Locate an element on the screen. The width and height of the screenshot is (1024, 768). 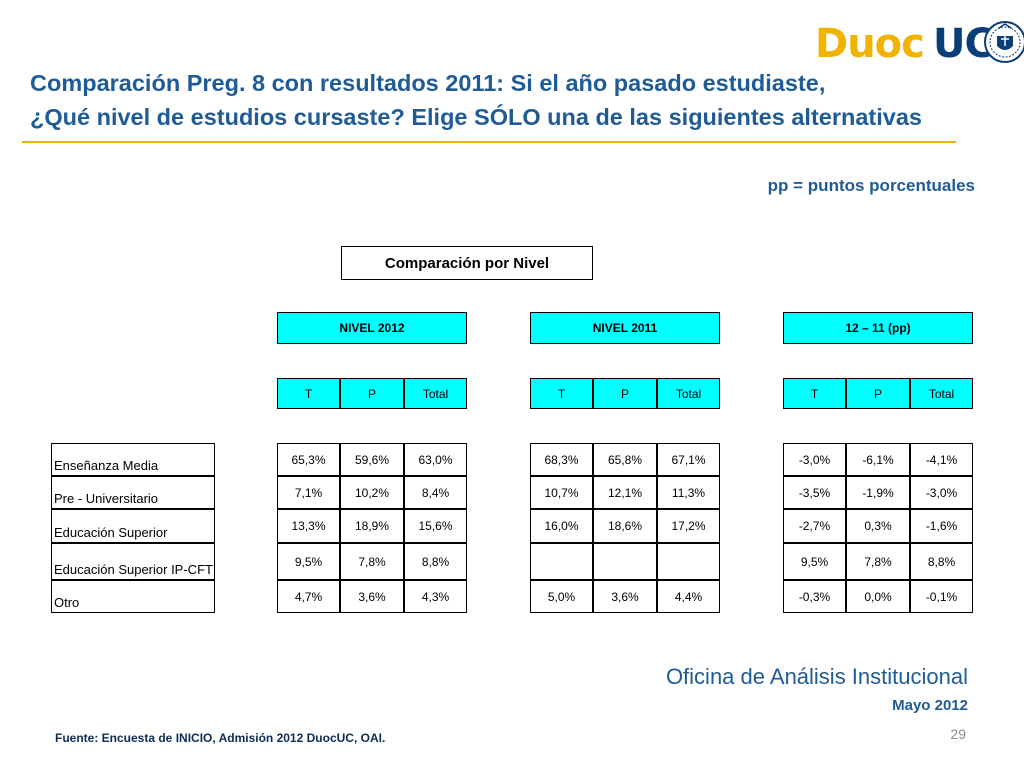
table-cell: 65,8% is located at coordinates (625, 459).